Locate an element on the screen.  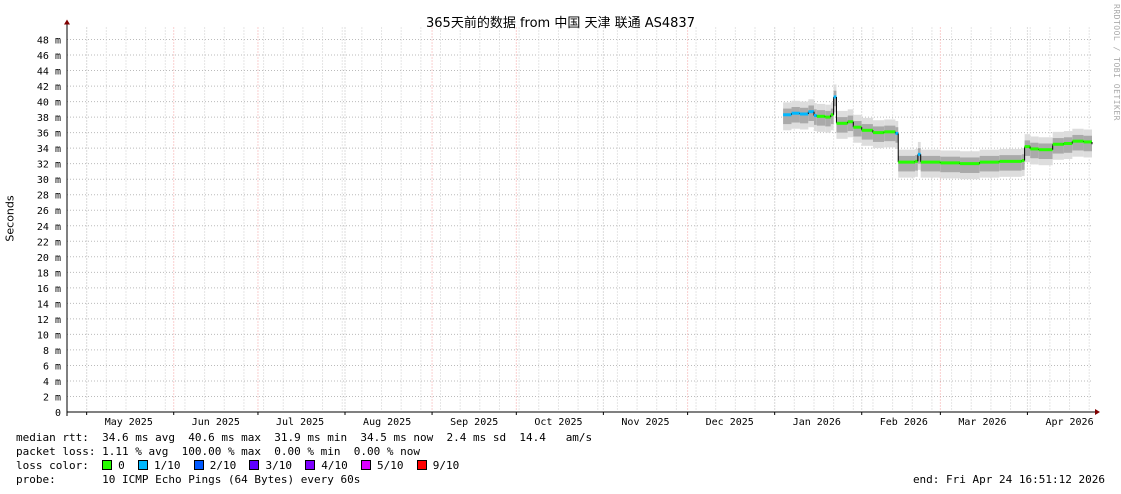
probe-info: 10 ICMP Echo Pings (64 Bytes) every 60s is located at coordinates (231, 479).